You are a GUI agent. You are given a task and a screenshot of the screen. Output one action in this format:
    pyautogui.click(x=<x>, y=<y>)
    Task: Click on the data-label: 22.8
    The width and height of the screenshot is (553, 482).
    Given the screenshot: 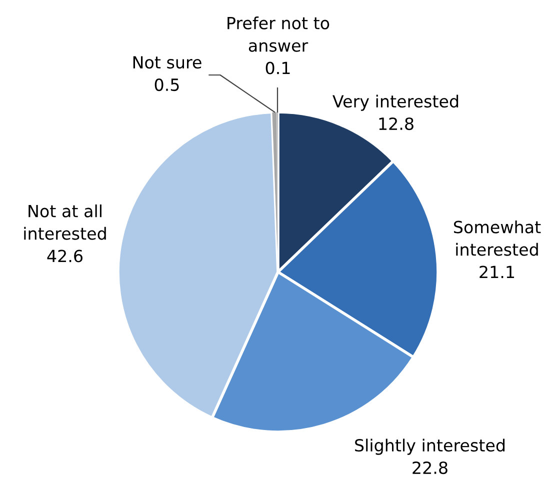 What is the action you would take?
    pyautogui.click(x=430, y=467)
    